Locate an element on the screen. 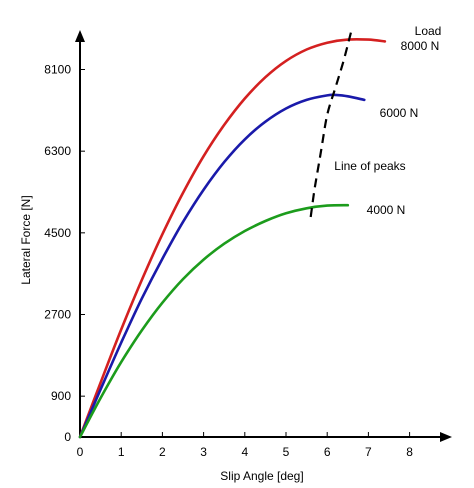  y-axis-title: Lateral Force [N] is located at coordinates (26, 239).